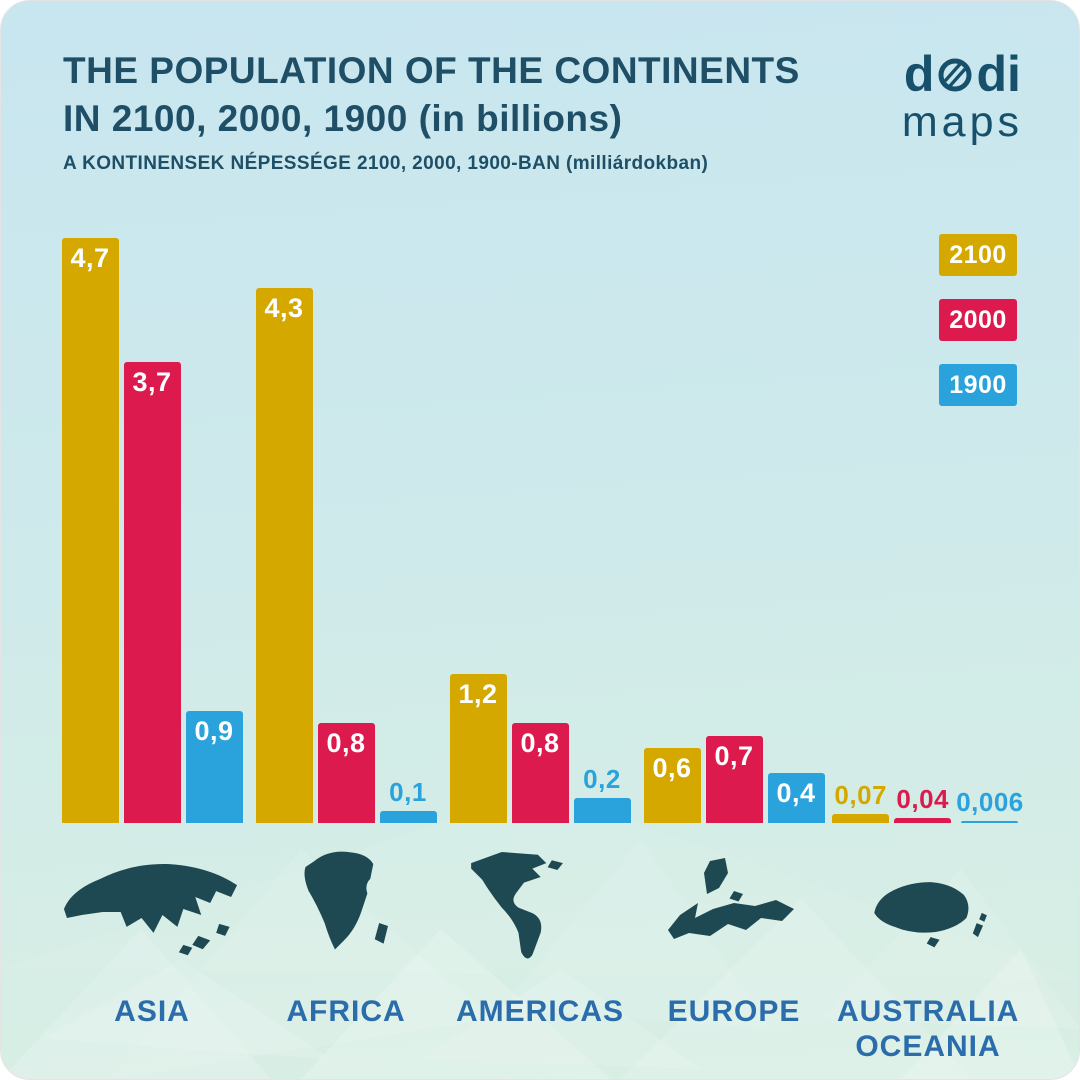 The height and width of the screenshot is (1080, 1080). Describe the element at coordinates (540, 527) in the screenshot. I see `bars-americas: 1,2 0,8 0,2` at that location.